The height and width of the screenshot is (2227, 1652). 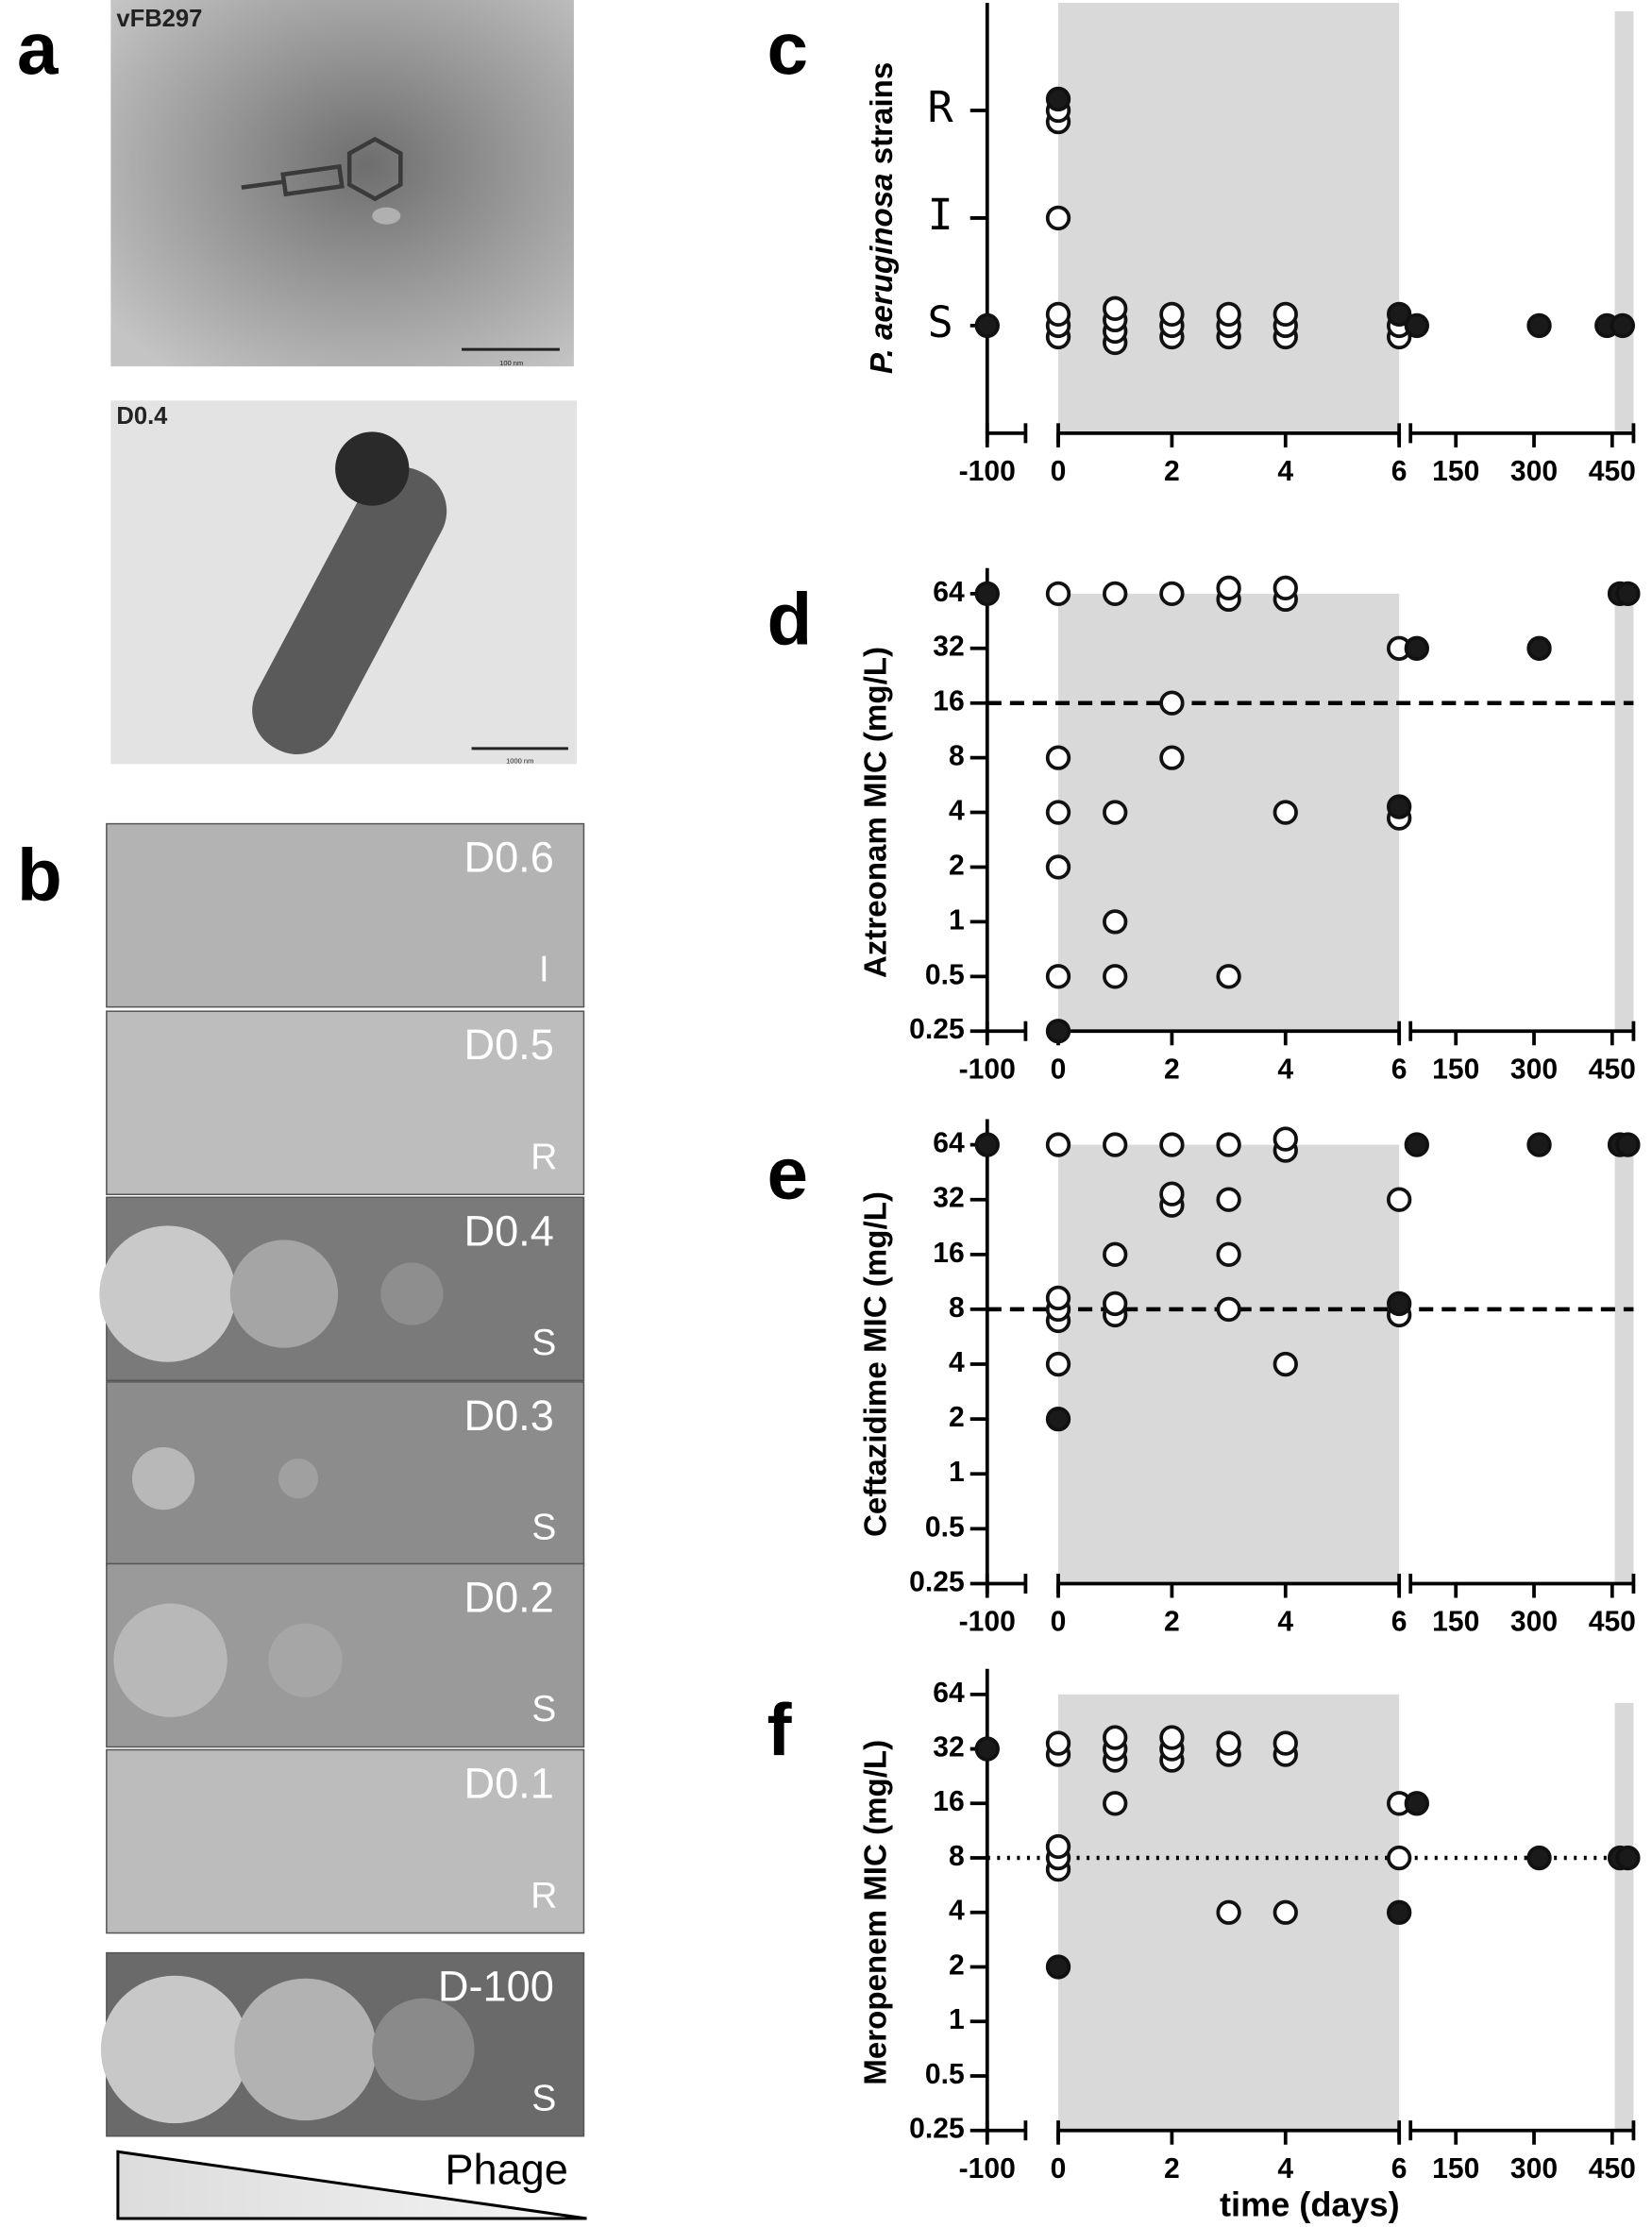 What do you see at coordinates (509, 1045) in the screenshot?
I see `plate-label: D0.5` at bounding box center [509, 1045].